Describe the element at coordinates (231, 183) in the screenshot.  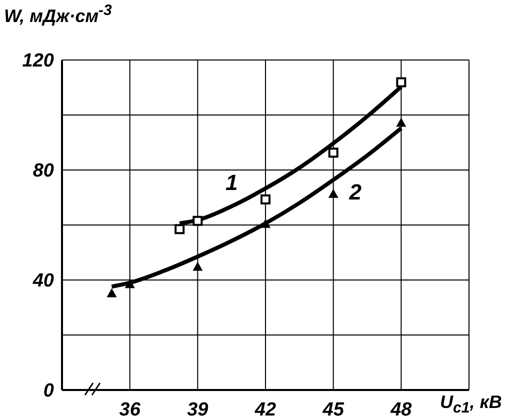
I see `series-label: 1` at that location.